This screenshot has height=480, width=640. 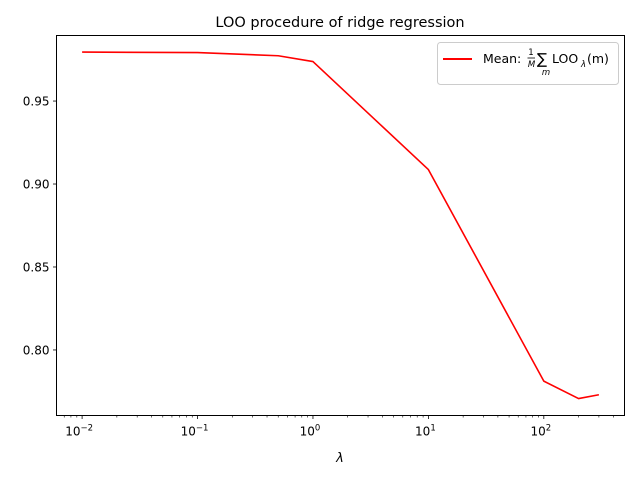 What do you see at coordinates (339, 458) in the screenshot?
I see `x-axis-label: λ` at bounding box center [339, 458].